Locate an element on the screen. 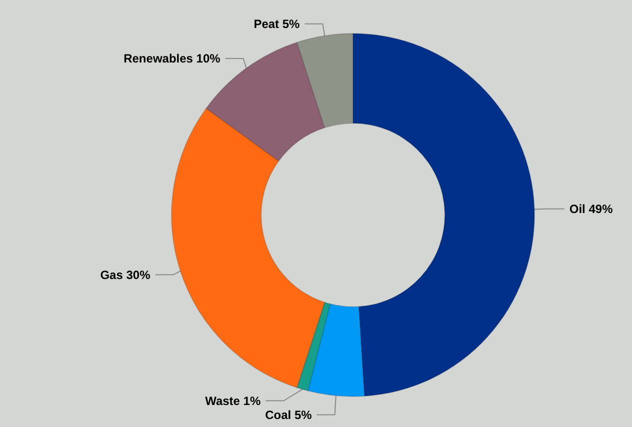 The height and width of the screenshot is (427, 632). slice-label: Waste 1% is located at coordinates (233, 401).